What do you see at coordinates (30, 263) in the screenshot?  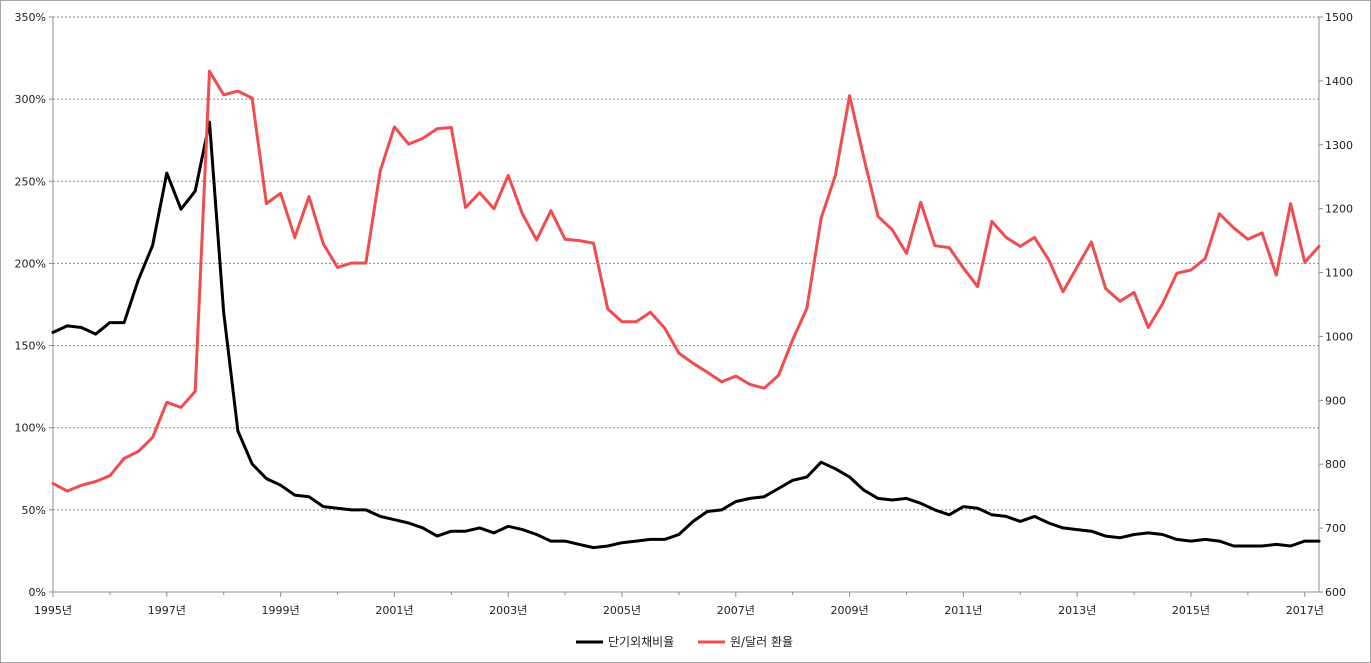 I see `left-tick-label: 200%` at bounding box center [30, 263].